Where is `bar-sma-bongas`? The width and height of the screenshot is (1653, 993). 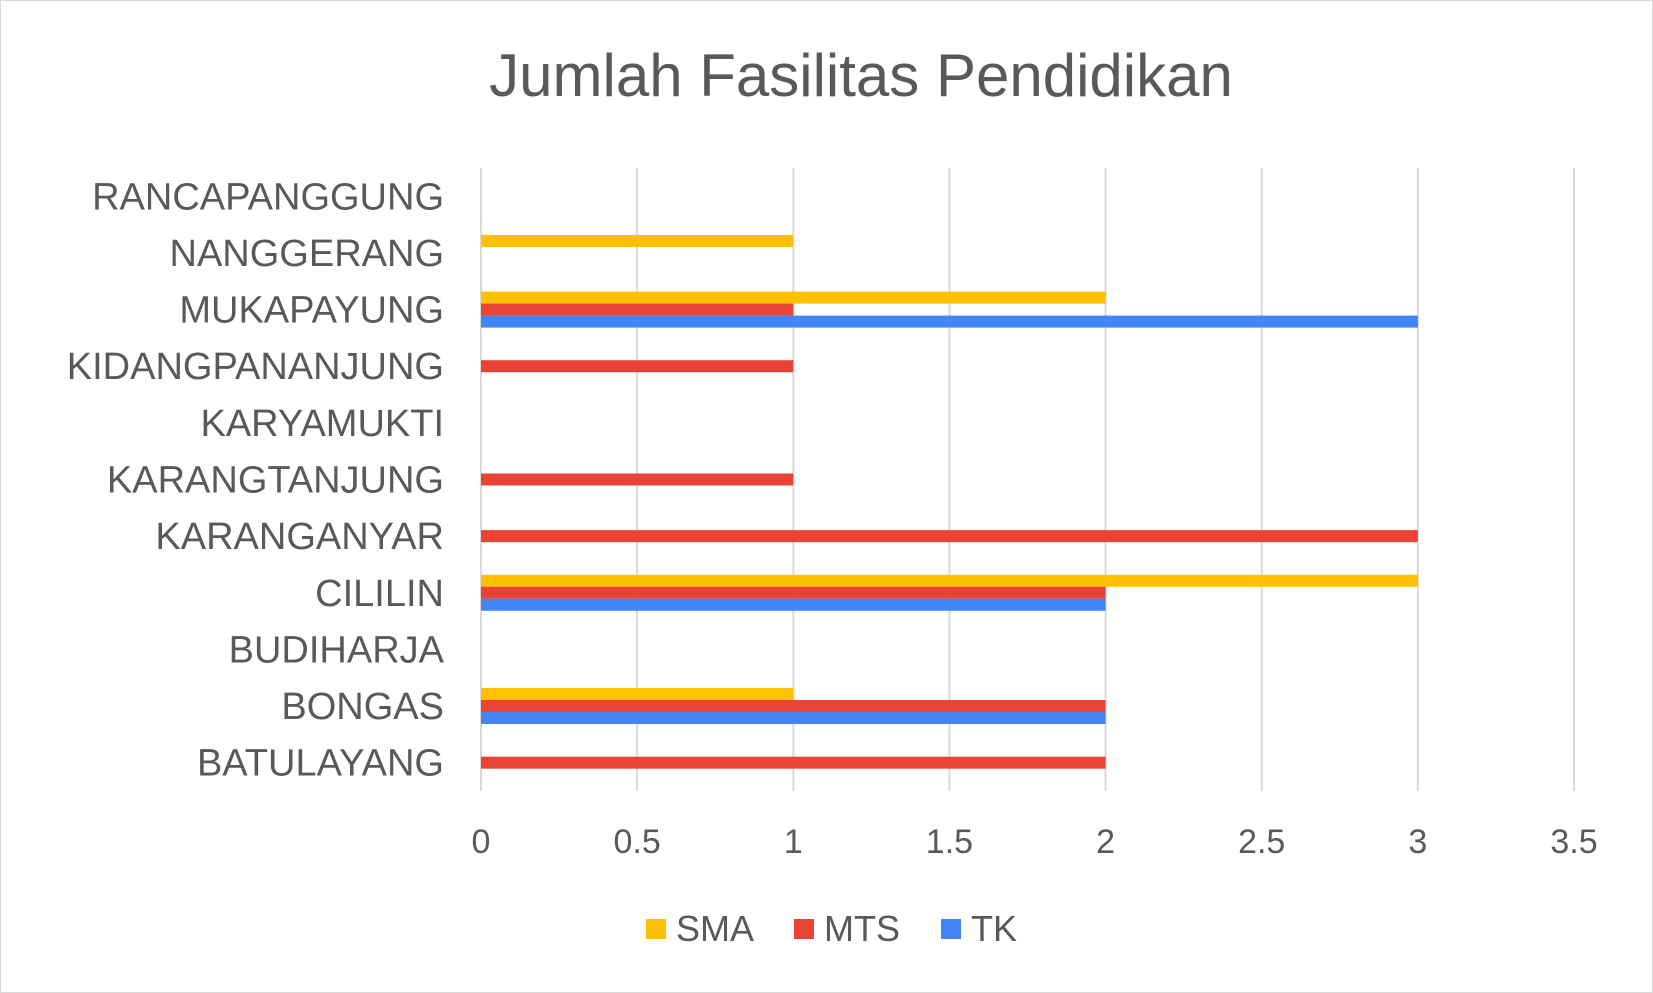
bar-sma-bongas is located at coordinates (637, 694).